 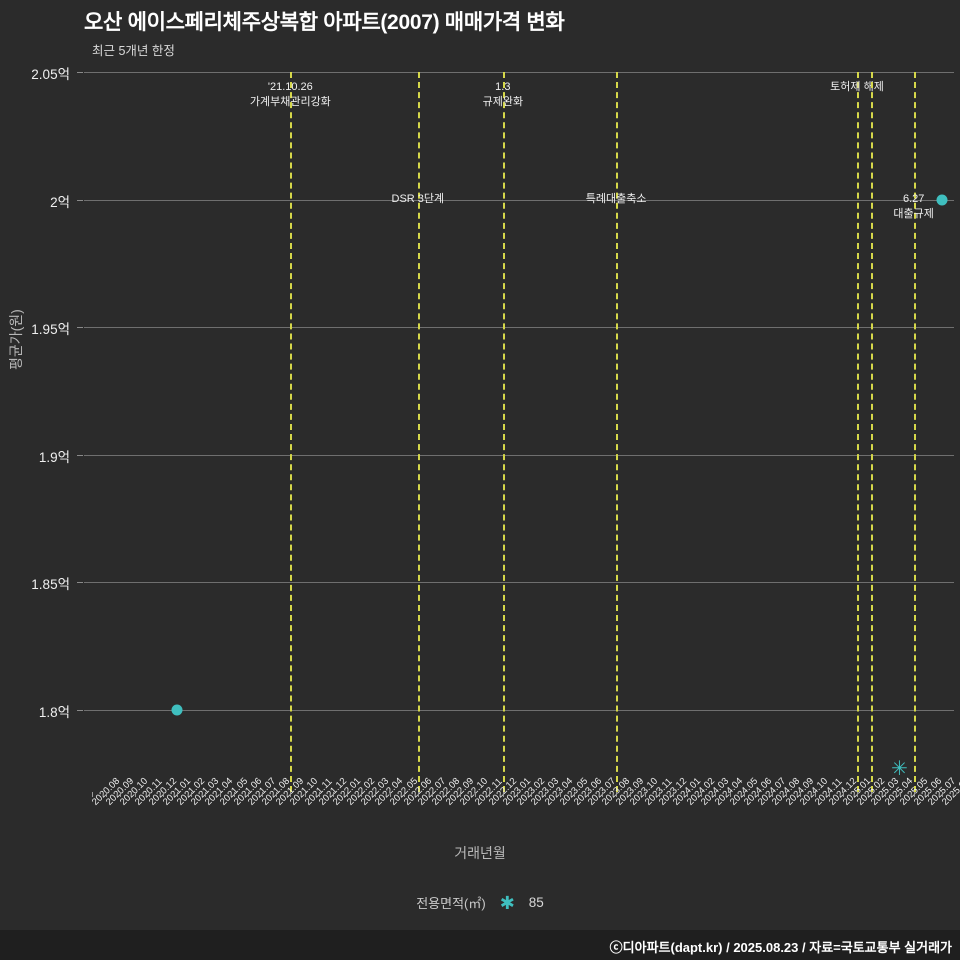 What do you see at coordinates (50, 74) in the screenshot?
I see `y-tick-label: 2.05억` at bounding box center [50, 74].